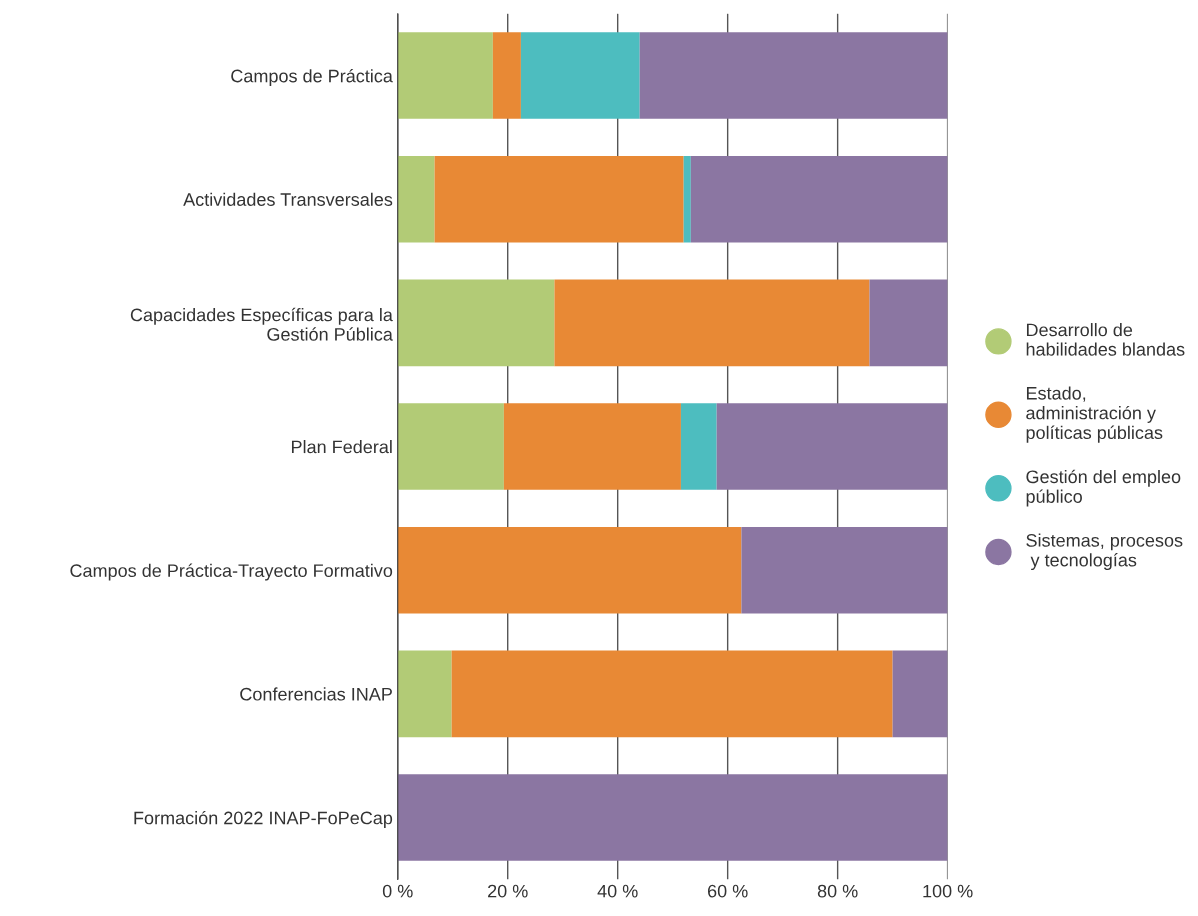  Describe the element at coordinates (263, 819) in the screenshot. I see `y-tick-label: Formación 2022 INAP-FoPeCap` at that location.